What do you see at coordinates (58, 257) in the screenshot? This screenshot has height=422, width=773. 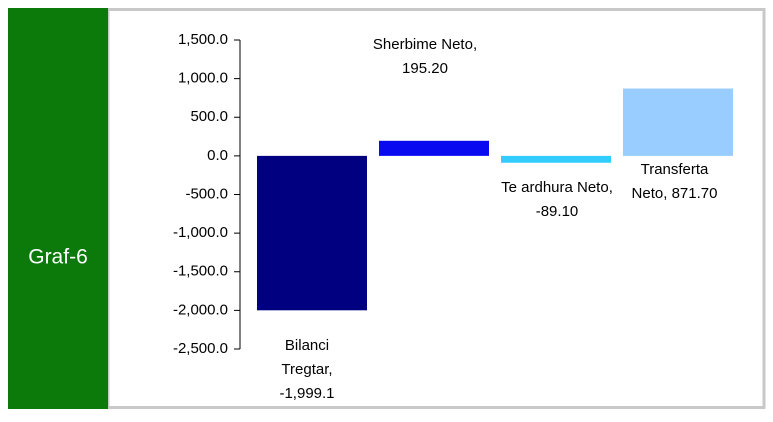 I see `side-title: Graf-6` at bounding box center [58, 257].